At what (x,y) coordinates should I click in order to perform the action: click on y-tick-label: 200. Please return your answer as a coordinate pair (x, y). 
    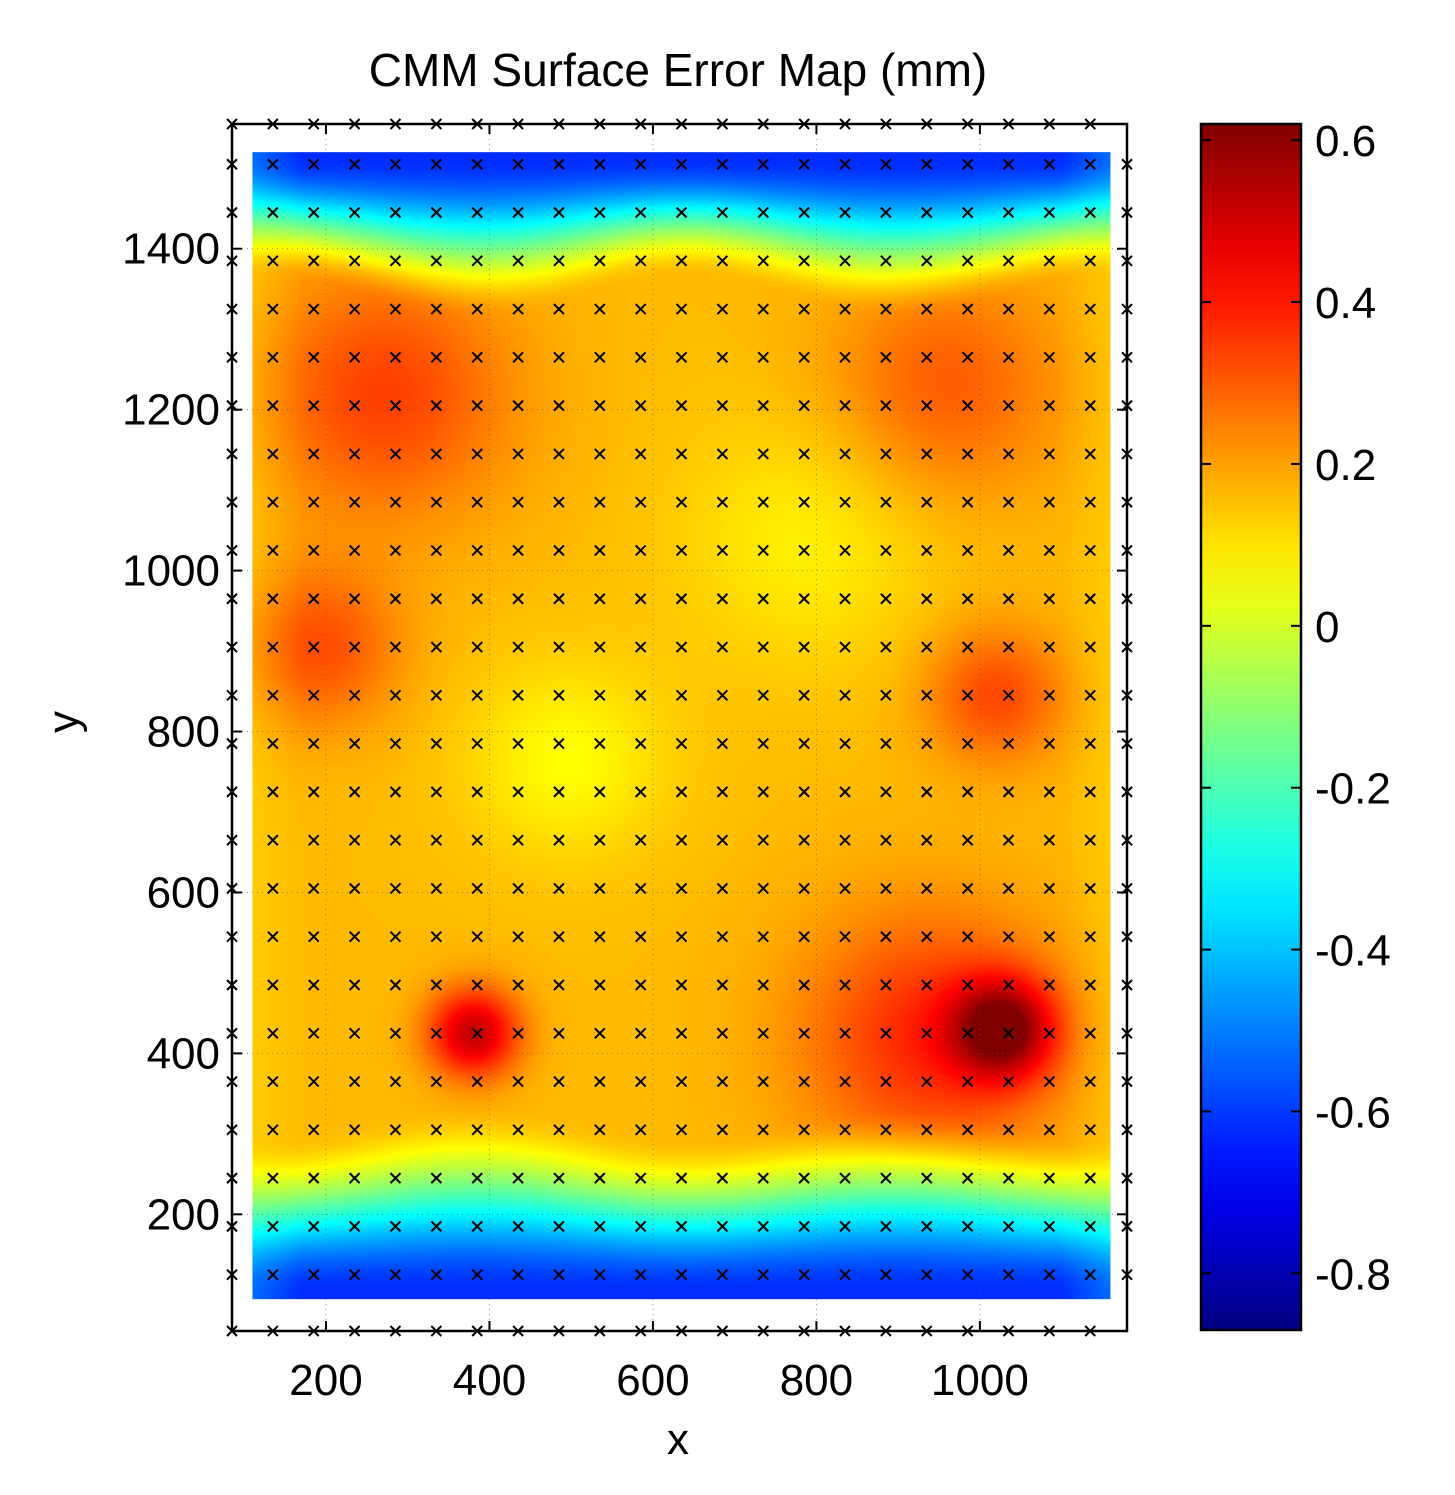
    Looking at the image, I should click on (183, 1214).